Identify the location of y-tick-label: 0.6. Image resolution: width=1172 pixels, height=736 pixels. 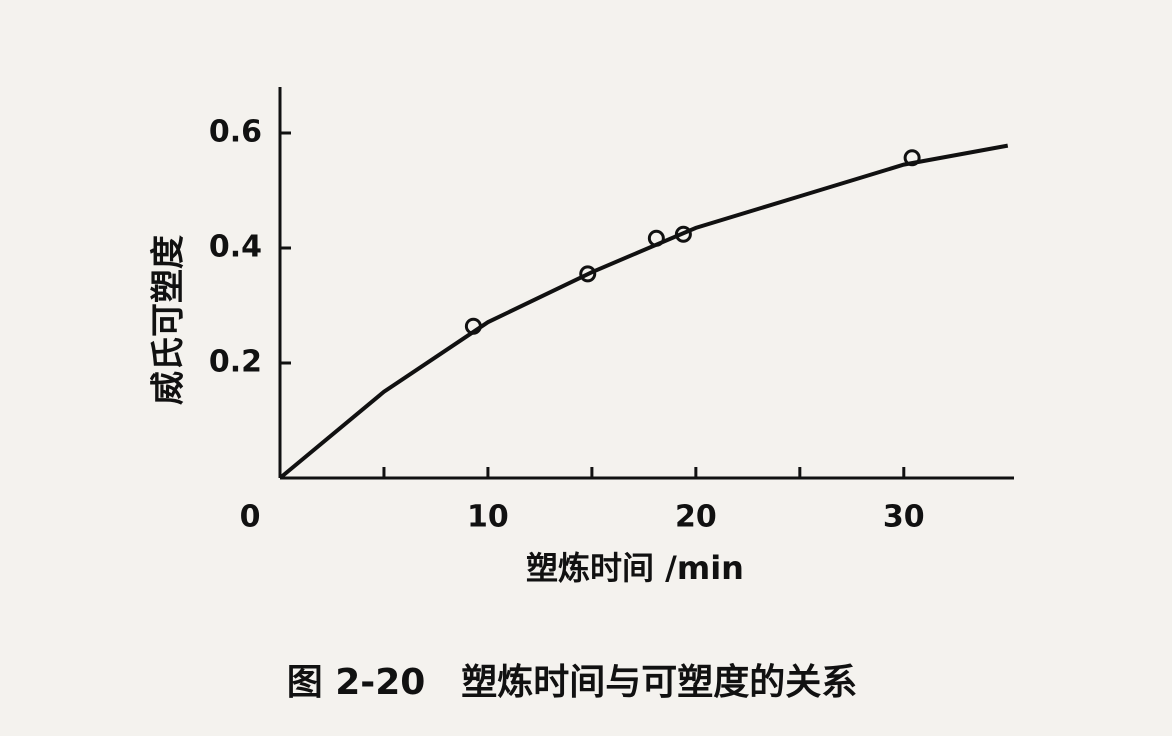
(235, 132).